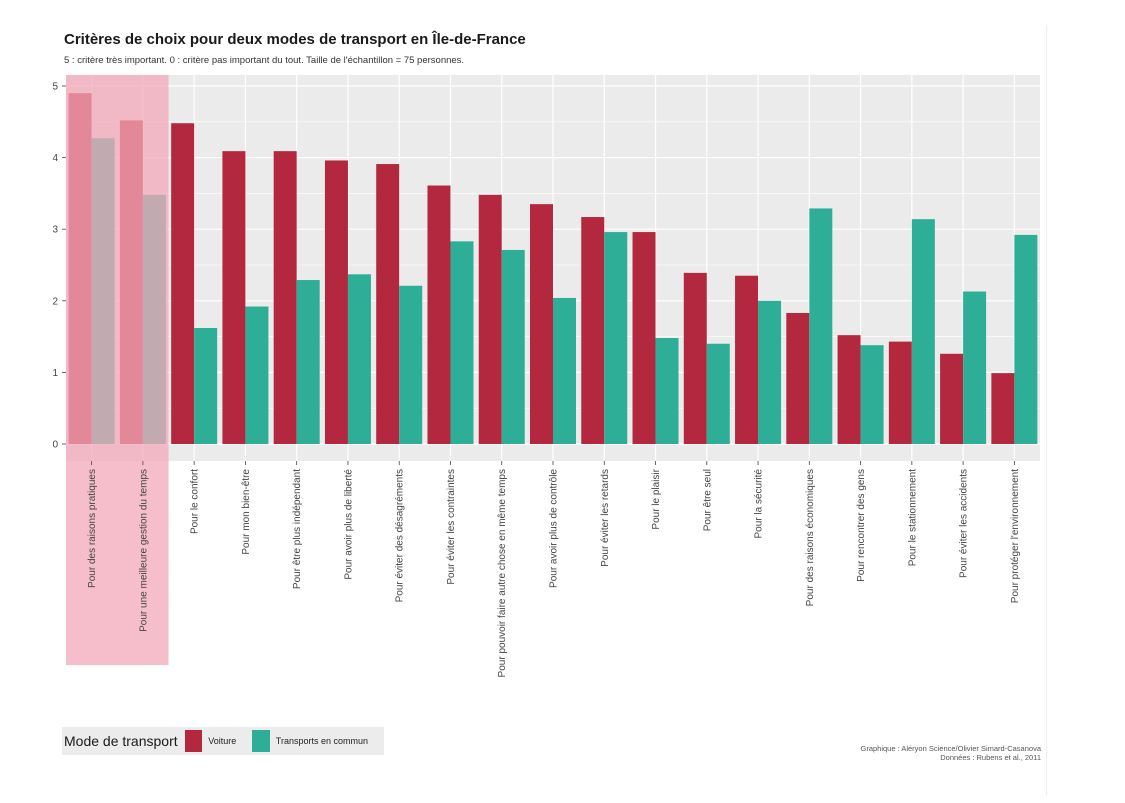 The width and height of the screenshot is (1125, 803). Describe the element at coordinates (400, 535) in the screenshot. I see `x-tick-label: Pour éviter des désagréments` at that location.